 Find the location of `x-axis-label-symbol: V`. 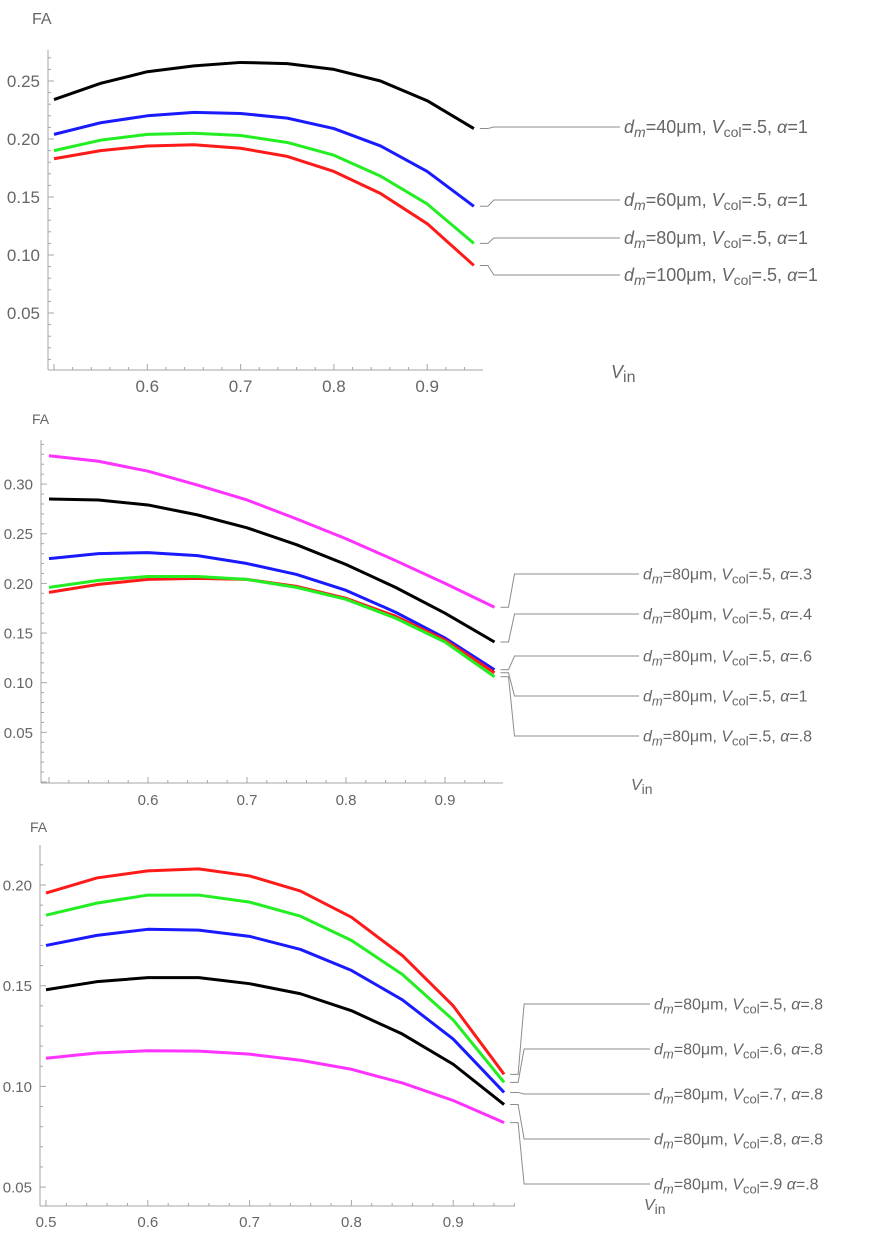

x-axis-label-symbol: V is located at coordinates (637, 785).